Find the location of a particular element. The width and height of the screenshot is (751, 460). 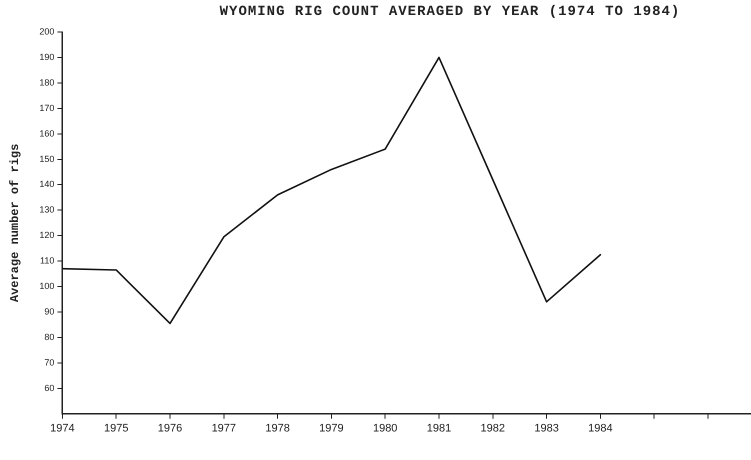

y-tick-label: 200 is located at coordinates (46, 31).